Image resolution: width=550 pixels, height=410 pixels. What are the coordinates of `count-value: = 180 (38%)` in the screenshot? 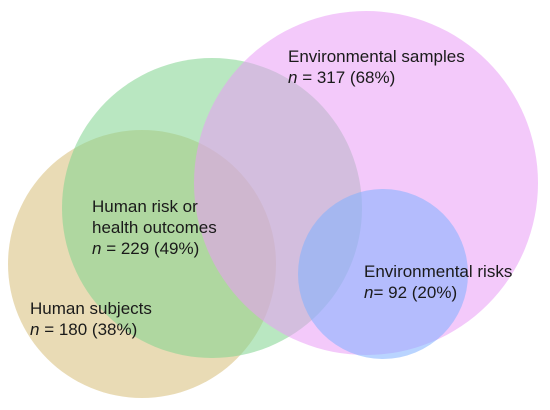 It's located at (88, 329).